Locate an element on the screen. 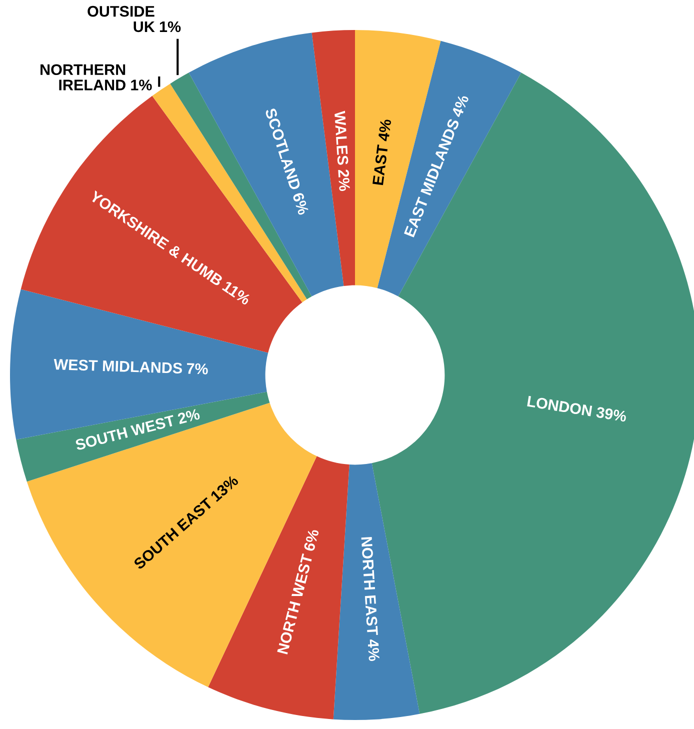 The height and width of the screenshot is (729, 694). data-label: 11% is located at coordinates (237, 293).